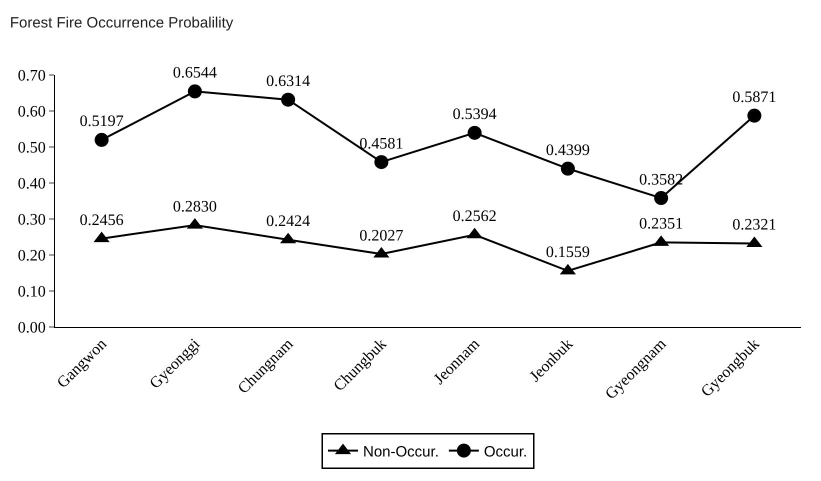  What do you see at coordinates (474, 115) in the screenshot?
I see `data-label: 0.5394` at bounding box center [474, 115].